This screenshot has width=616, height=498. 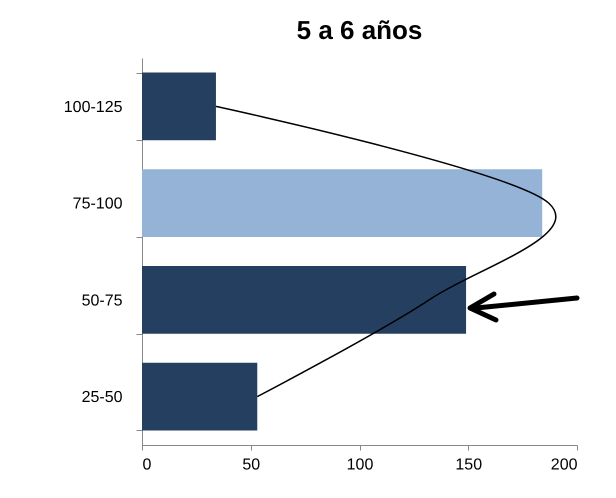 What do you see at coordinates (93, 107) in the screenshot?
I see `y-tick-label: 100-125` at bounding box center [93, 107].